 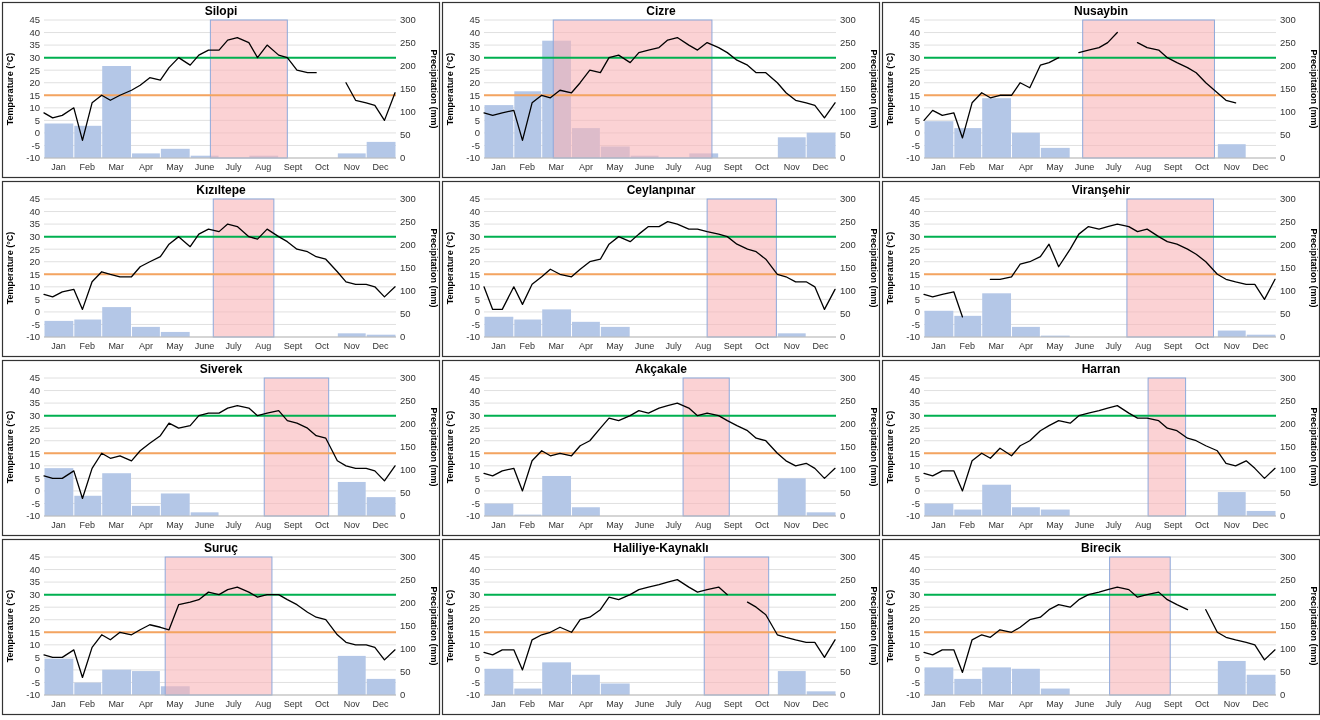 What do you see at coordinates (408, 245) in the screenshot?
I see `y2-tick-label: 200` at bounding box center [408, 245].